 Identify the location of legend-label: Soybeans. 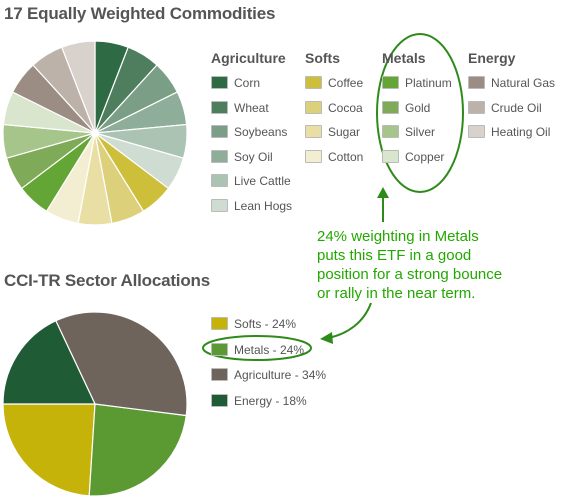
(261, 132).